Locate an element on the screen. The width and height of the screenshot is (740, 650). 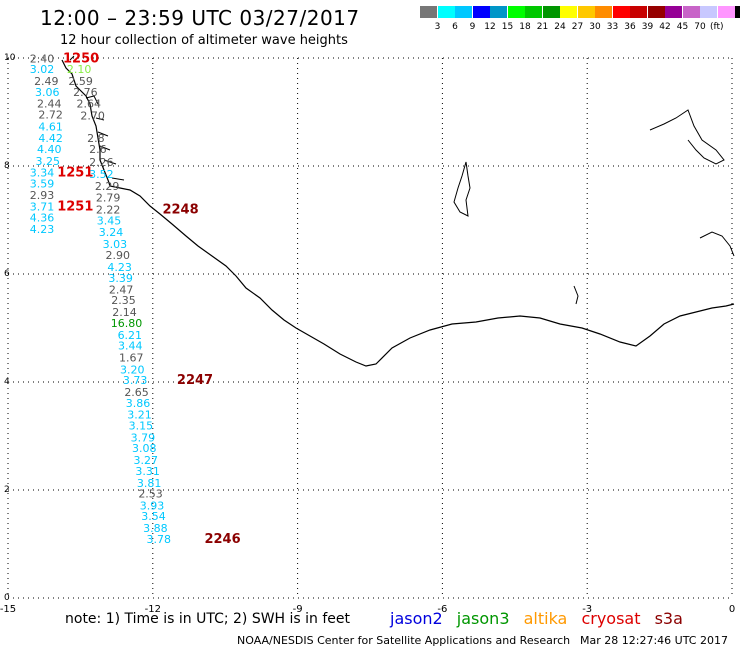
wave-height-value: 6.21 is located at coordinates (130, 335).